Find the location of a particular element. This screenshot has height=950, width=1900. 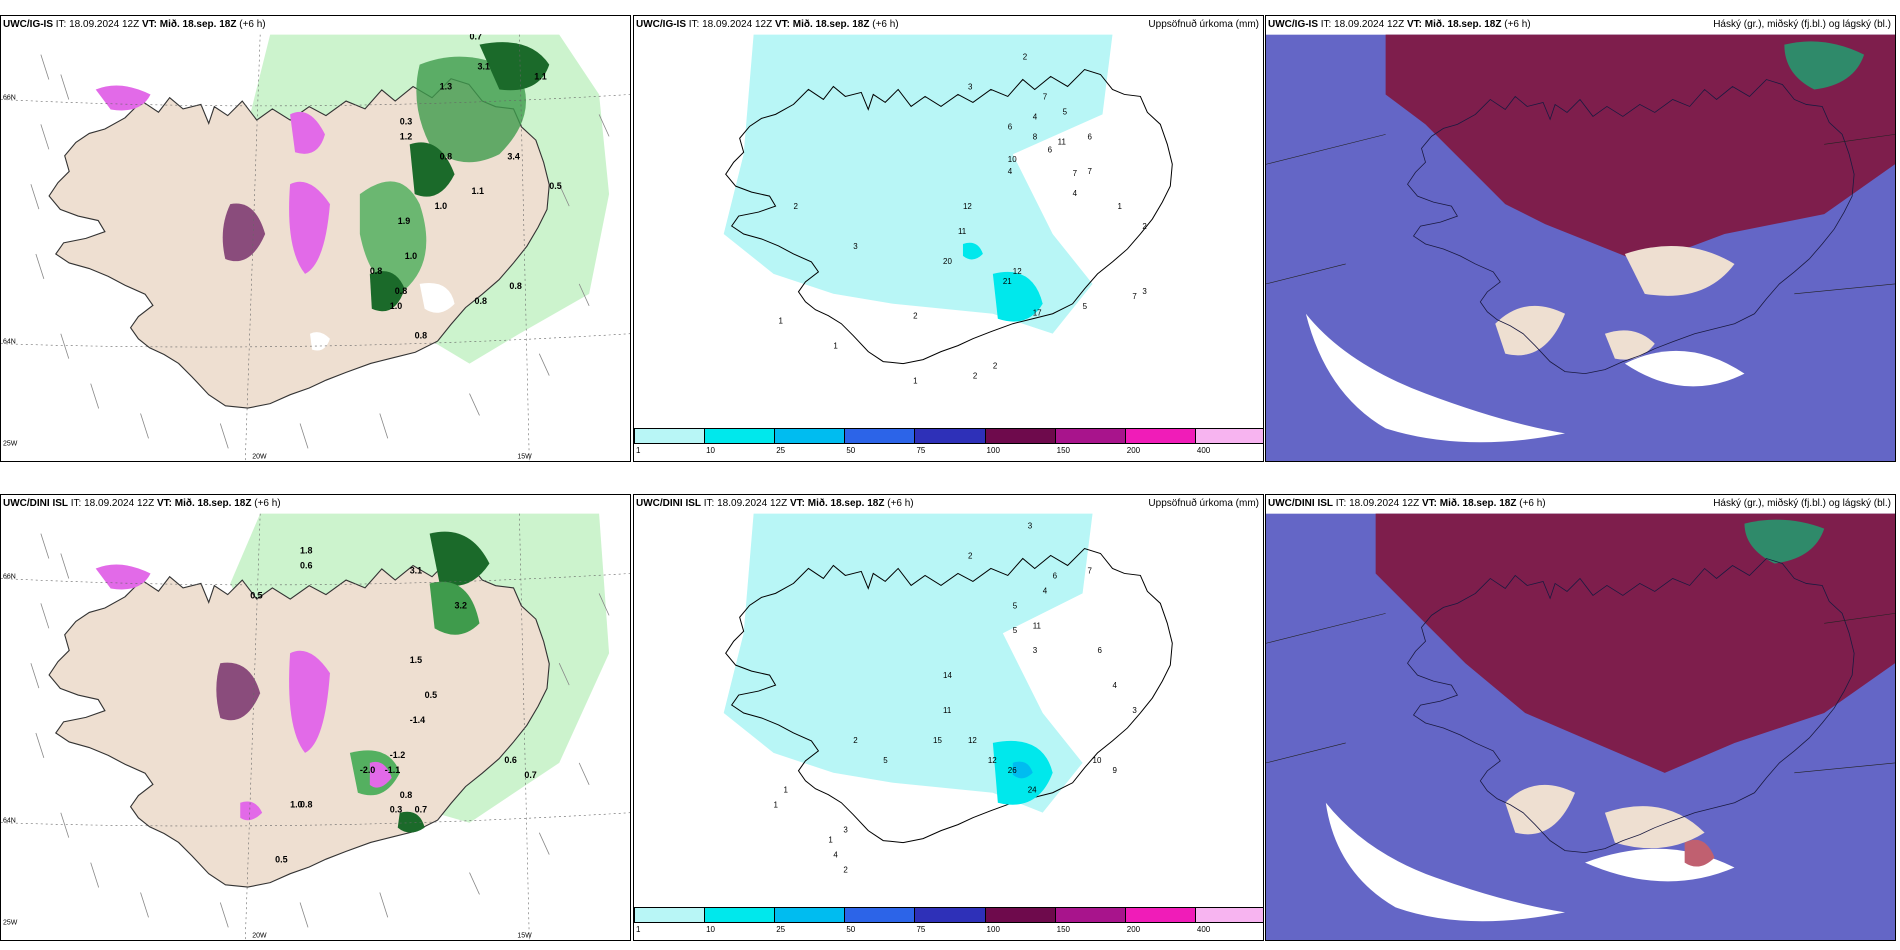

value-label: 1.1 is located at coordinates (540, 77).